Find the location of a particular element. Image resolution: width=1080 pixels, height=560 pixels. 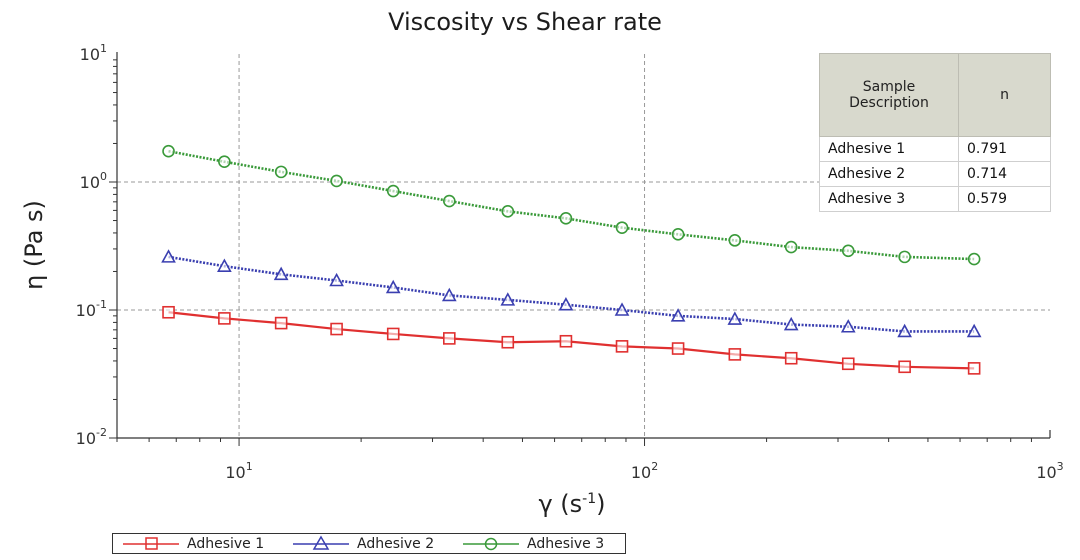

table-cell-sample: Adhesive 1 is located at coordinates (889, 149).